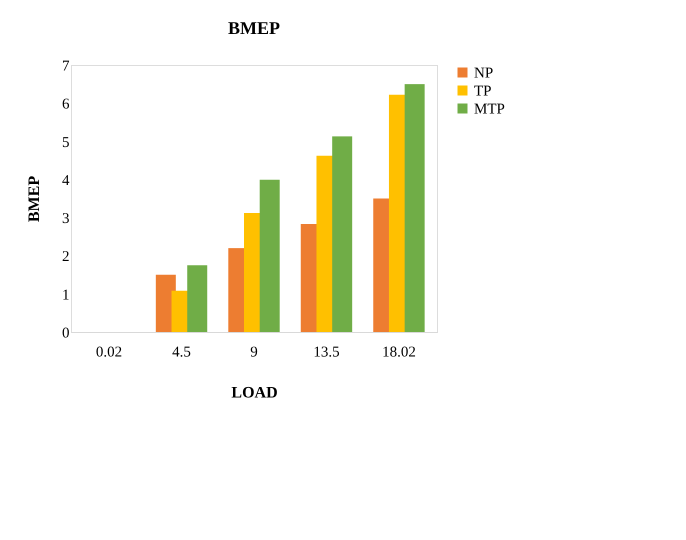 Image resolution: width=686 pixels, height=540 pixels. What do you see at coordinates (66, 142) in the screenshot?
I see `y-tick-label: 5` at bounding box center [66, 142].